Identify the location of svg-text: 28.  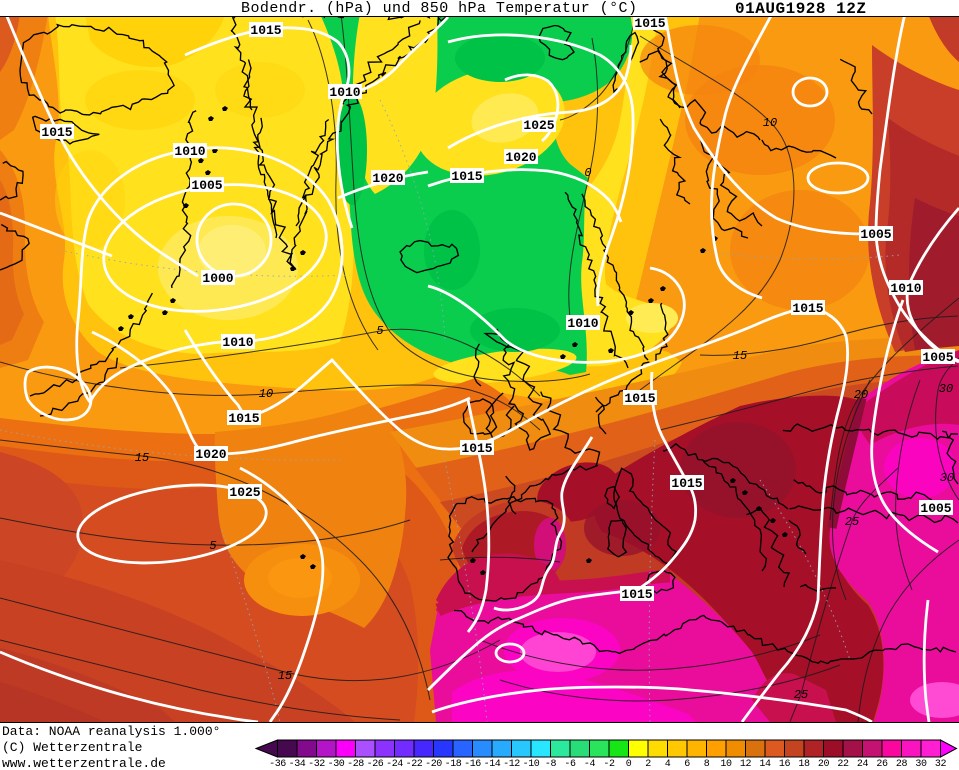
(902, 764).